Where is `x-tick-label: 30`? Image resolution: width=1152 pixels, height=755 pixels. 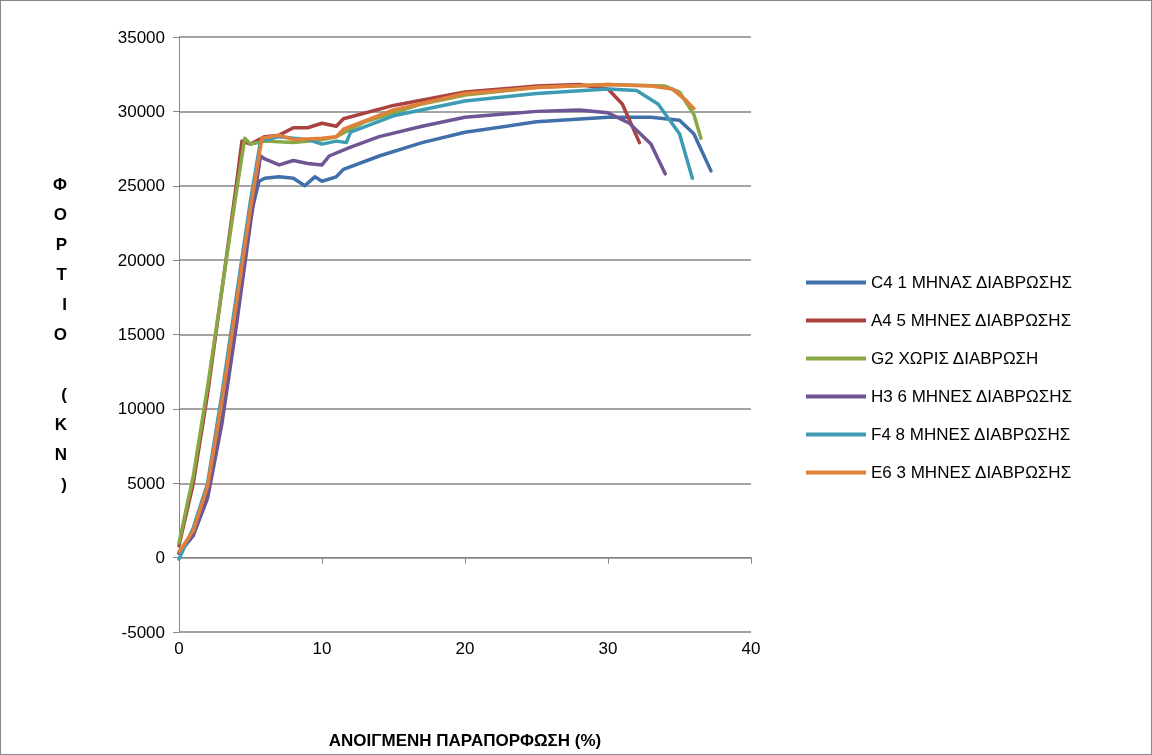
x-tick-label: 30 is located at coordinates (608, 648).